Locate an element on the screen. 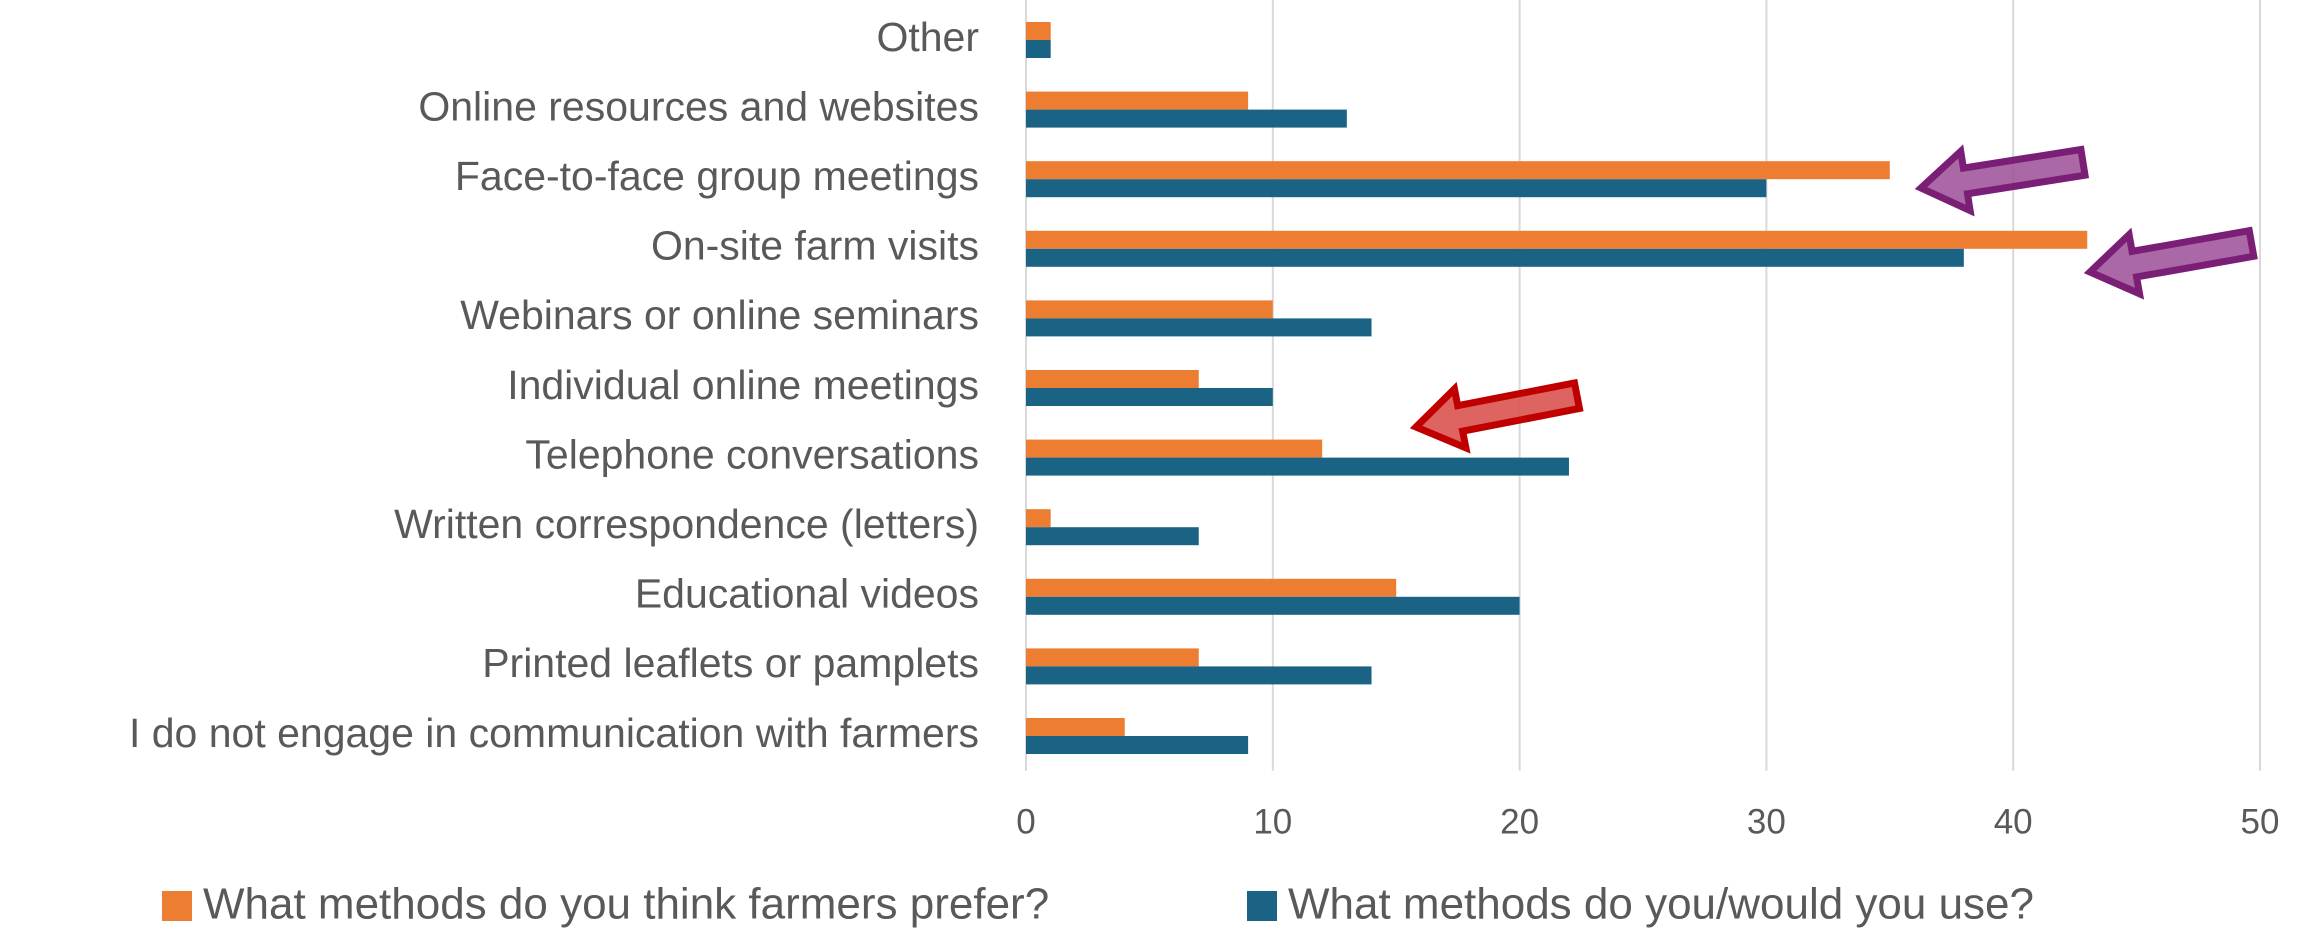 This screenshot has height=932, width=2308. x-tick-label: 10 is located at coordinates (1272, 821).